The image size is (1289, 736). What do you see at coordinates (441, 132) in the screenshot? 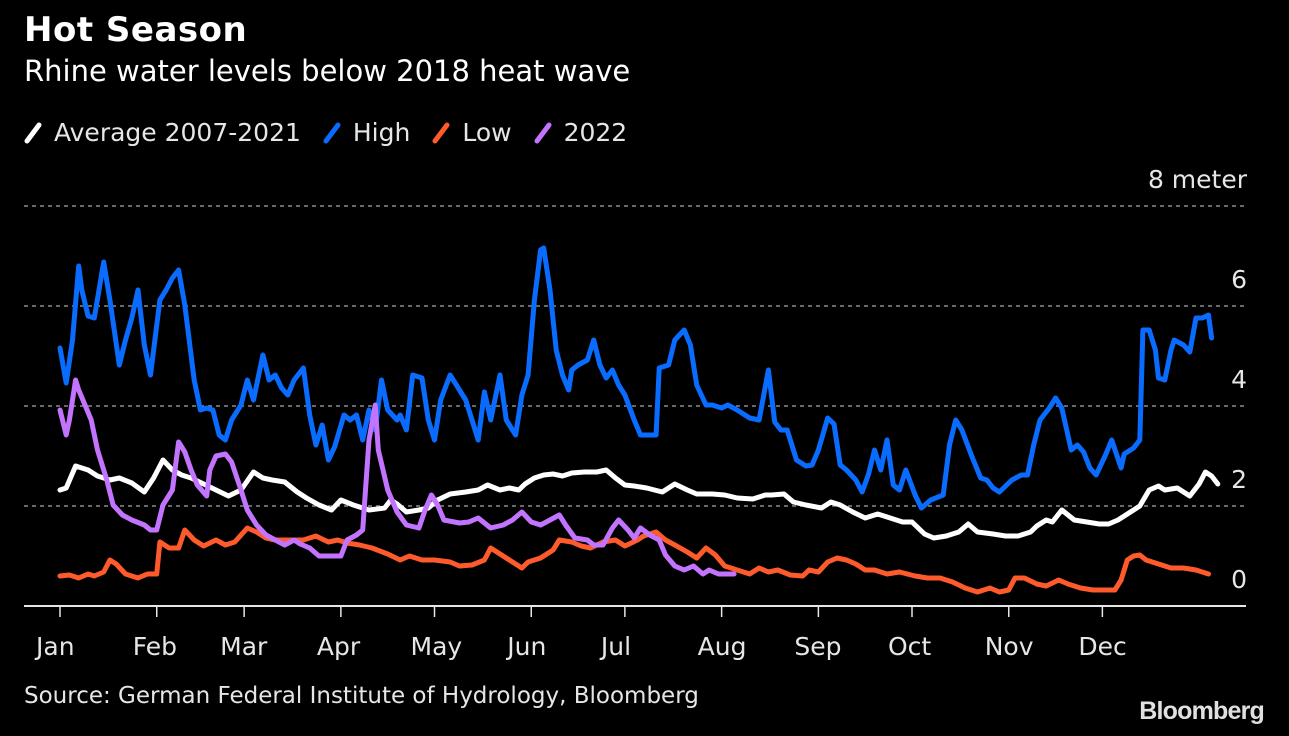
I see `legend-swatch-low-icon` at bounding box center [441, 132].